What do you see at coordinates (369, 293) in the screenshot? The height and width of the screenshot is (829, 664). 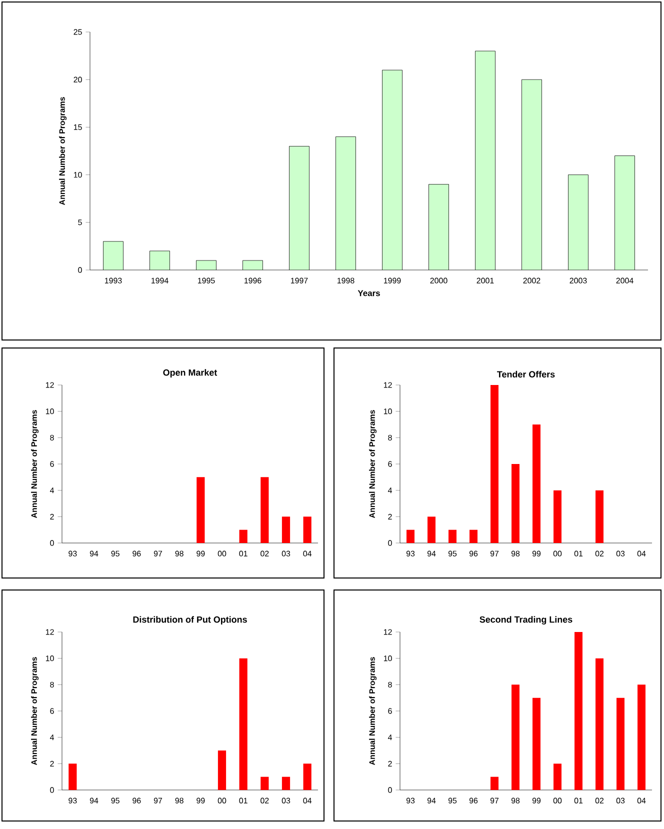 I see `x-axis-title: Years` at bounding box center [369, 293].